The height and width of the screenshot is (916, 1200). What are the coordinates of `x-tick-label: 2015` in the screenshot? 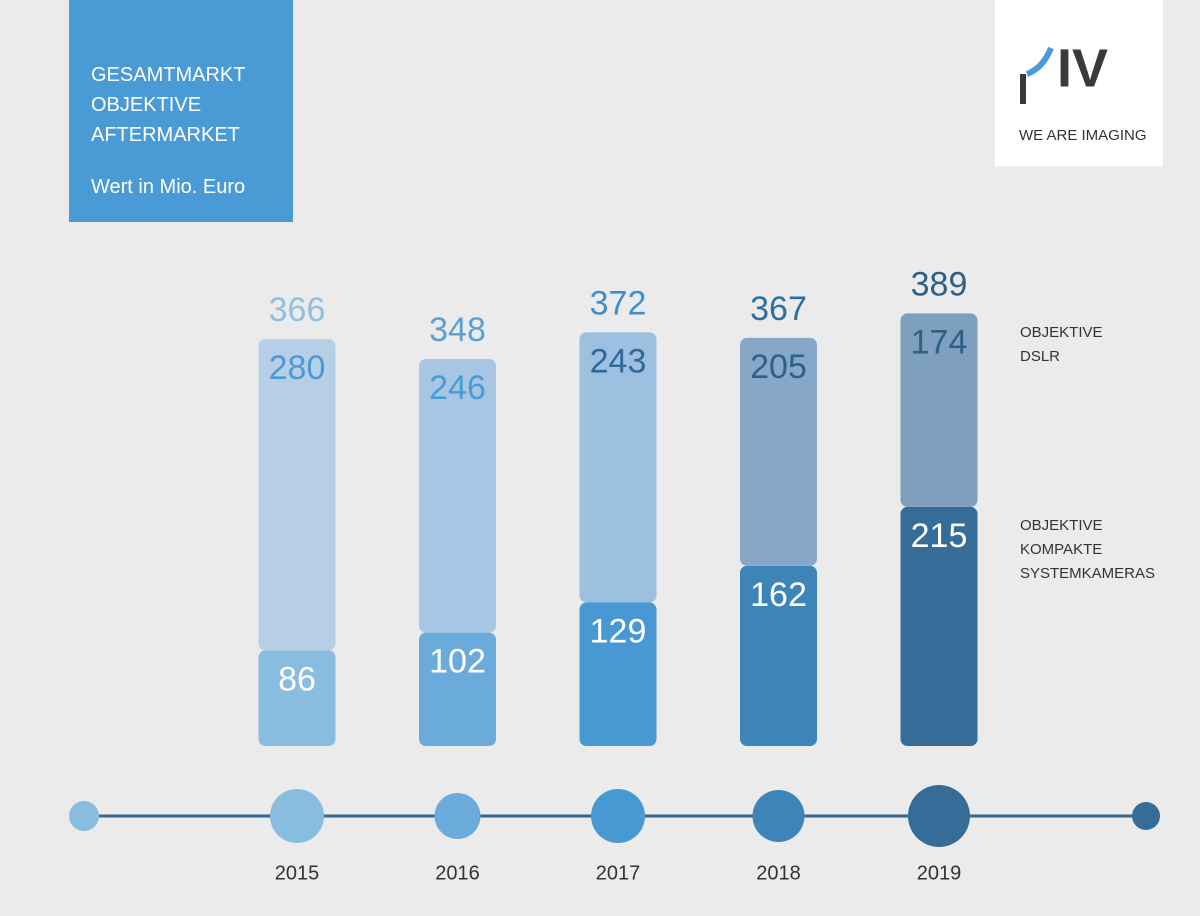 It's located at (297, 873).